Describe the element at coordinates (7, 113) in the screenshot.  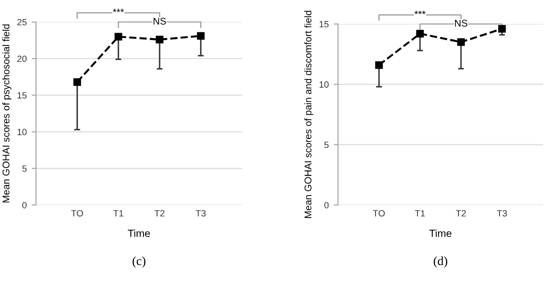
I see `y-axis-title: Mean GOHAI scores of psychosocial field` at that location.